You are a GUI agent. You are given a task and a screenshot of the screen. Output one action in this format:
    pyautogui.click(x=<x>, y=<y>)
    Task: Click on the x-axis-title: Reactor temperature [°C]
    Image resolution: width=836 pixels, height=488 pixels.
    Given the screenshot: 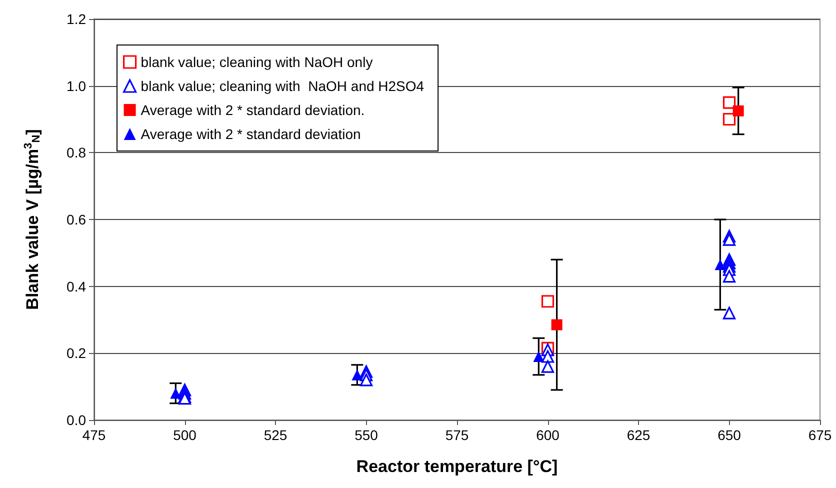 What is the action you would take?
    pyautogui.click(x=457, y=466)
    